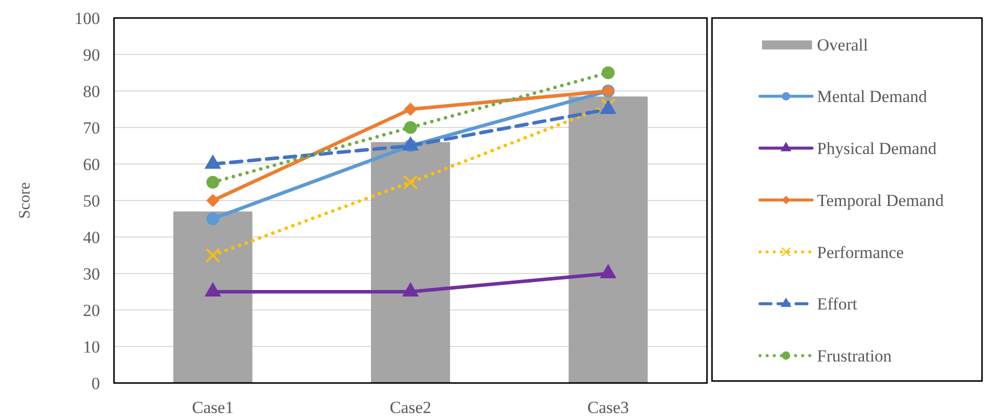 This screenshot has height=416, width=984. I want to click on legend-label: Effort, so click(837, 304).